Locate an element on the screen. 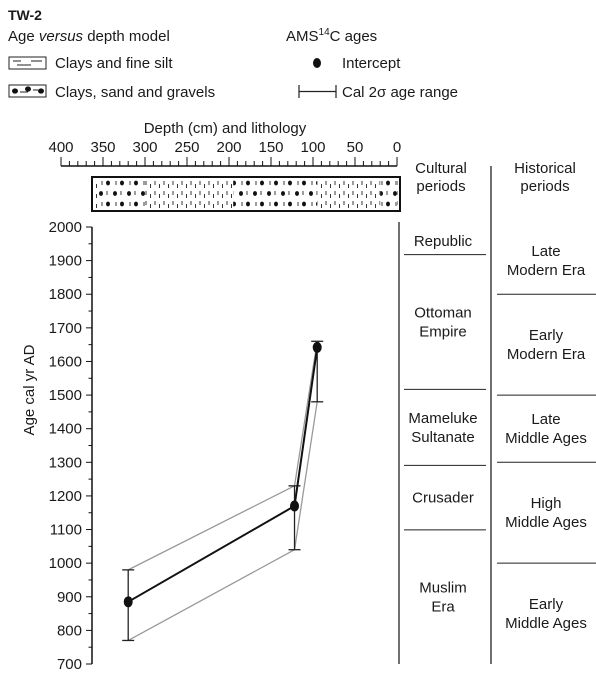  lithology-frame is located at coordinates (246, 194).